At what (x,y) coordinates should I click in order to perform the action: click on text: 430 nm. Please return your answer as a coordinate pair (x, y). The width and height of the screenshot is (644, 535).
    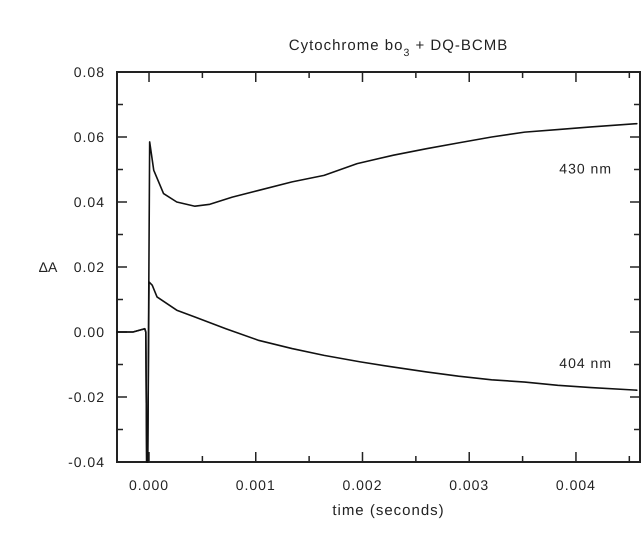
    Looking at the image, I should click on (585, 168).